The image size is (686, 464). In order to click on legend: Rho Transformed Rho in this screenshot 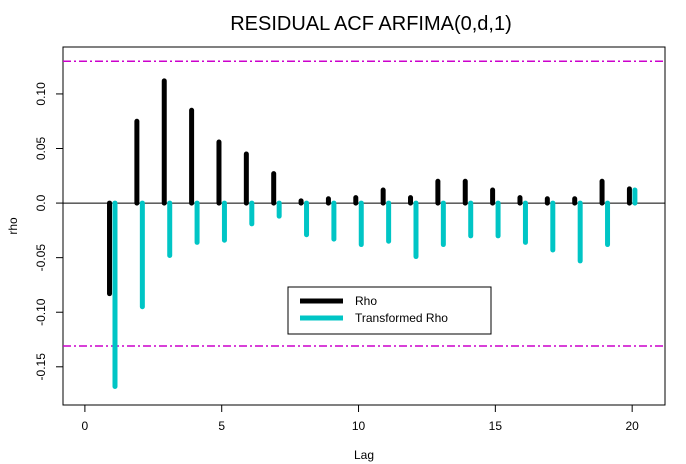, I will do `click(389, 310)`.